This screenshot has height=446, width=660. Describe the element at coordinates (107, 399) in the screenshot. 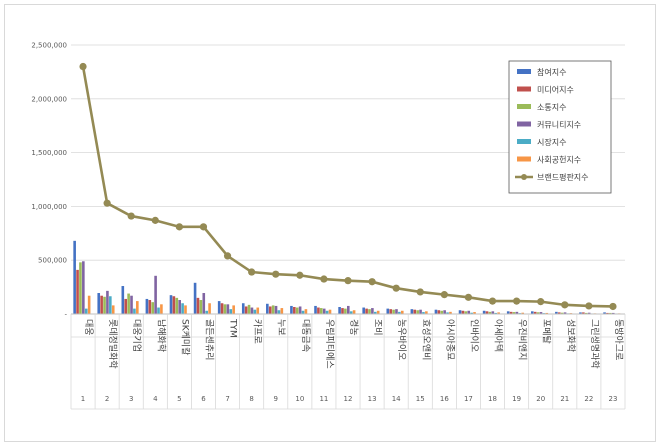

I see `x-category-number: 2` at that location.